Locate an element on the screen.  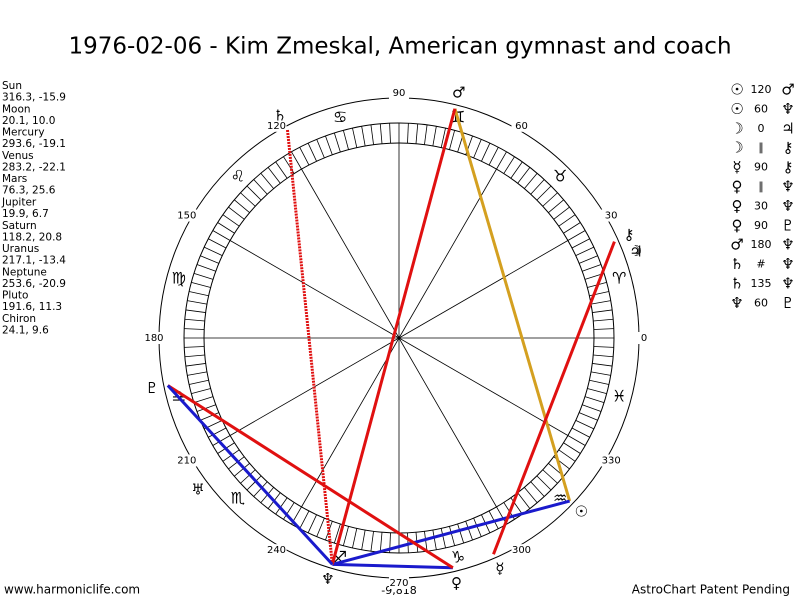
sign-glyph: ♉ is located at coordinates (560, 175).